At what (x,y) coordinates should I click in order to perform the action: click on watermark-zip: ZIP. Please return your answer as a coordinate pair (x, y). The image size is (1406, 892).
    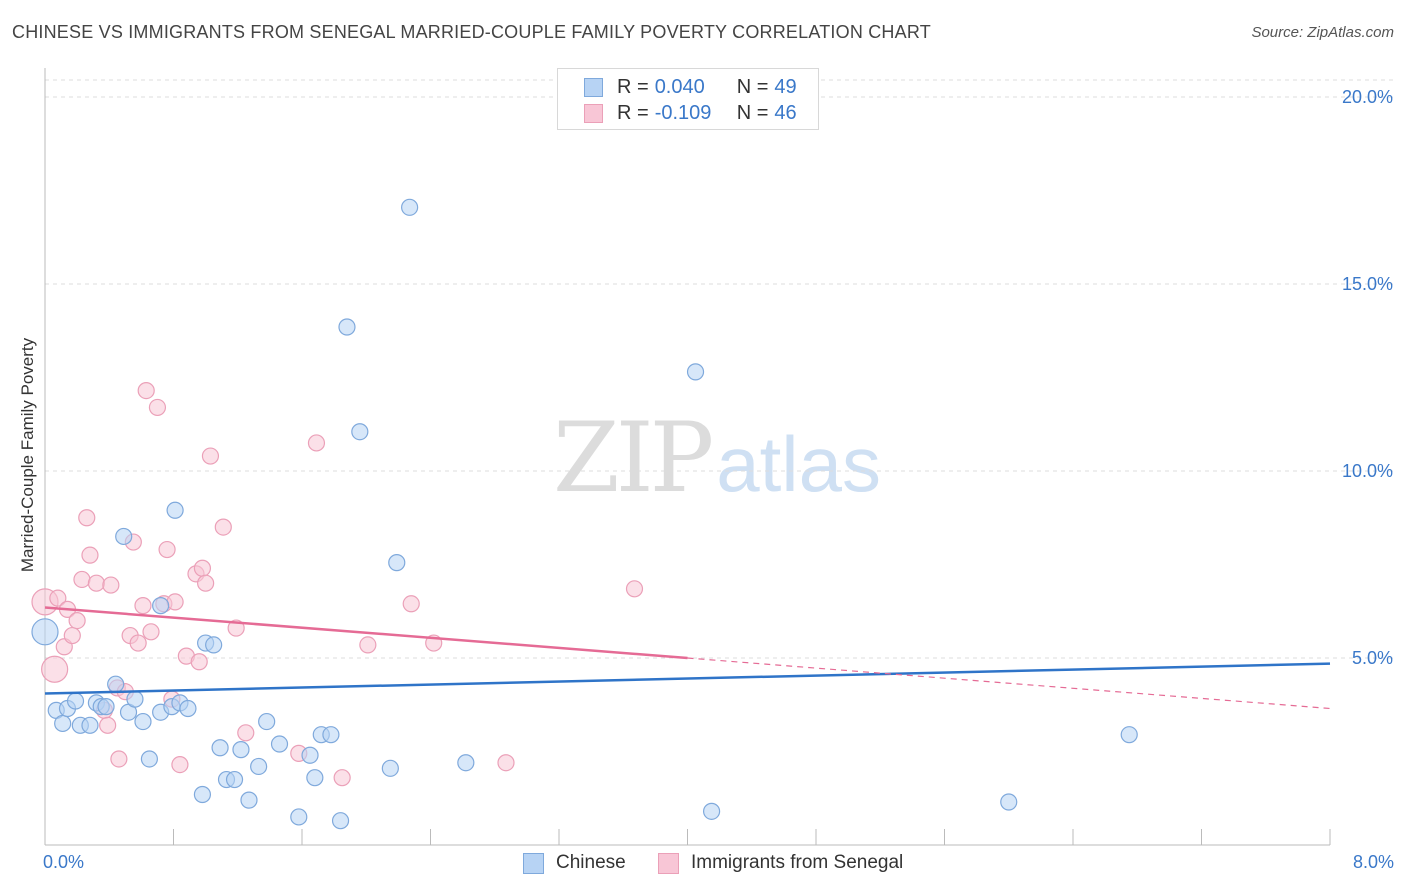
    Looking at the image, I should click on (633, 458).